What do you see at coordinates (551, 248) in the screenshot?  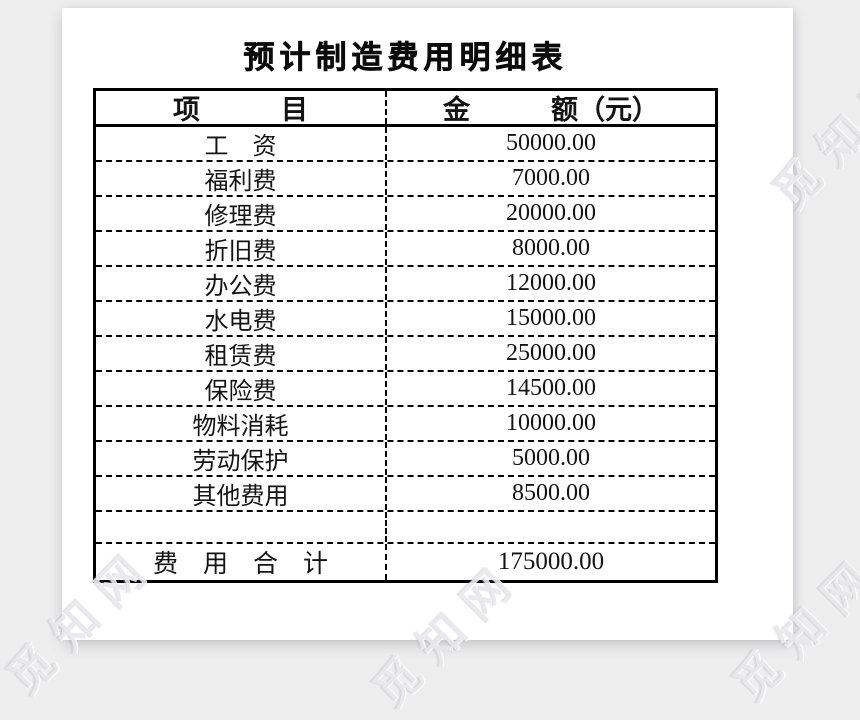 I see `amount-cell: 8000.00` at bounding box center [551, 248].